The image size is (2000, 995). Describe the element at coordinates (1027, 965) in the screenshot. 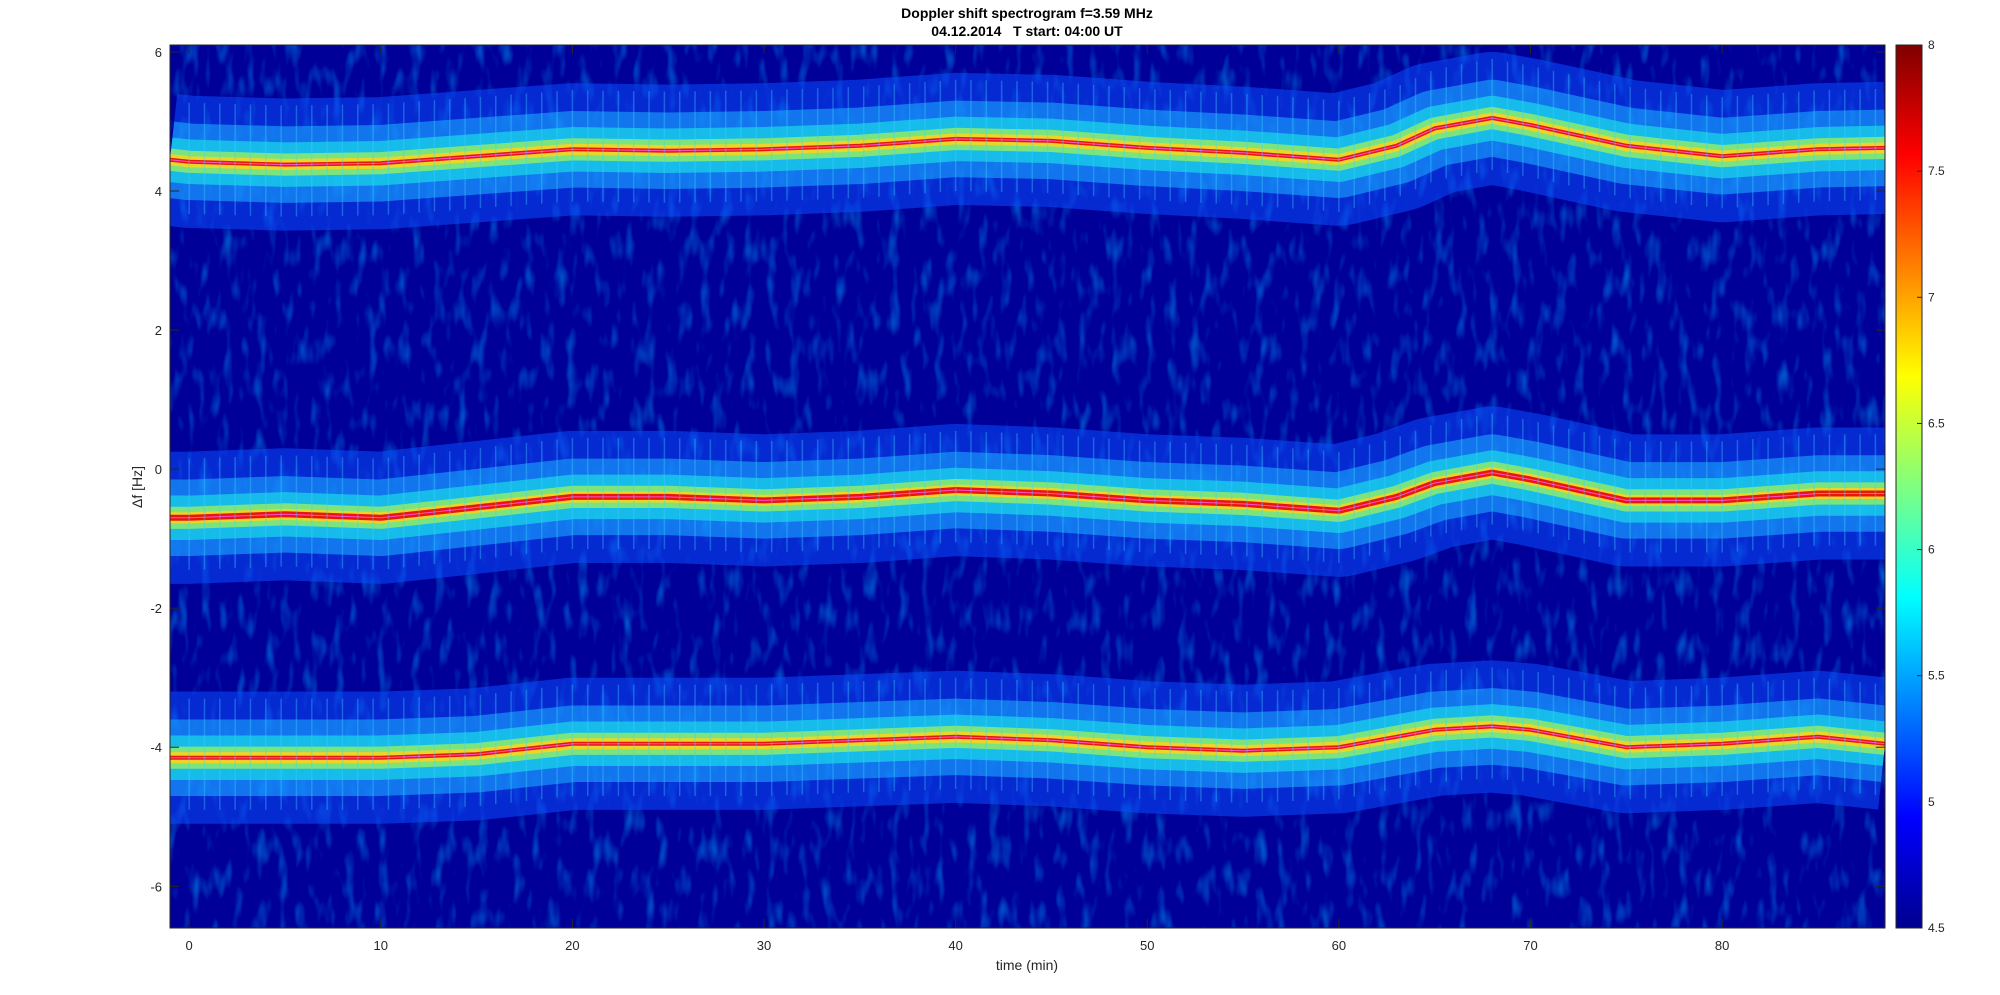

I see `x-axis-label: time (min)` at that location.